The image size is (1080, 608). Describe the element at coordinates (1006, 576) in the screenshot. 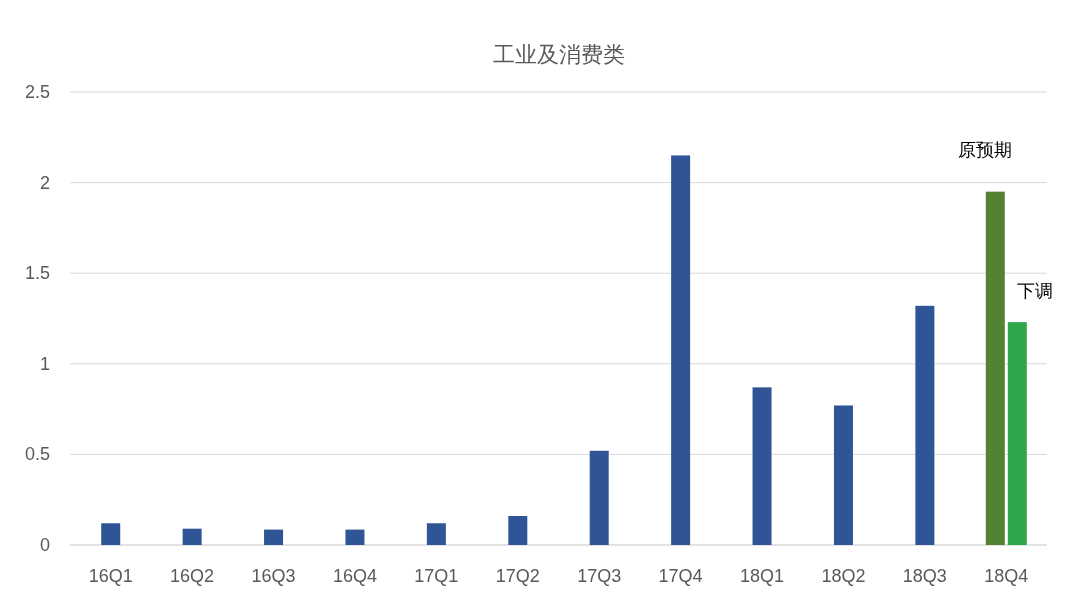

I see `x-tick-label: 18Q4` at that location.